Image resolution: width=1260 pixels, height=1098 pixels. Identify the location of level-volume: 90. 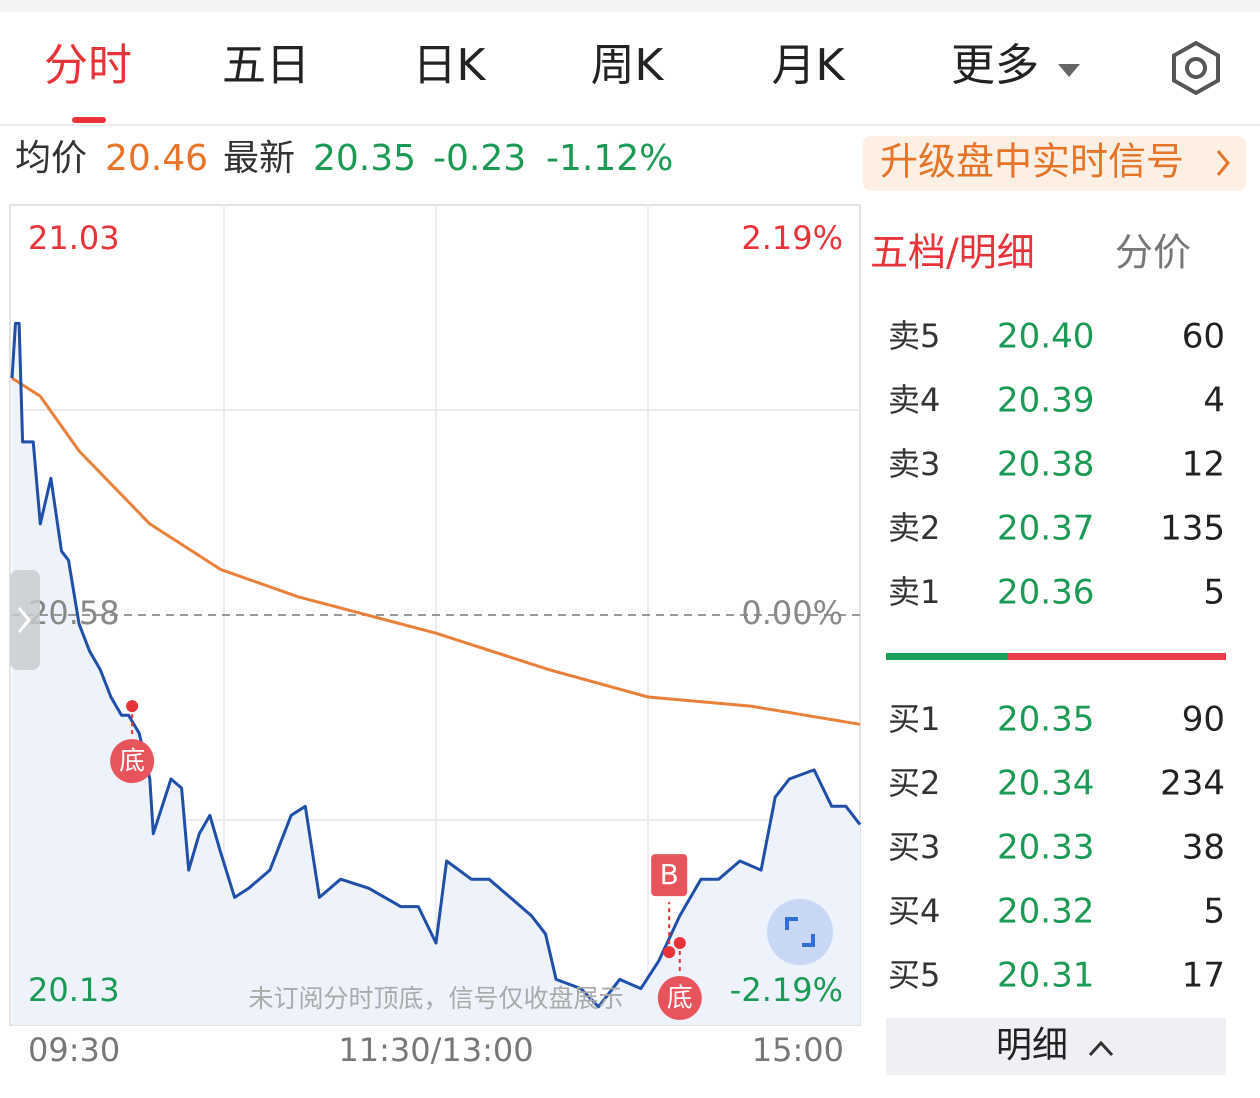
(1203, 720).